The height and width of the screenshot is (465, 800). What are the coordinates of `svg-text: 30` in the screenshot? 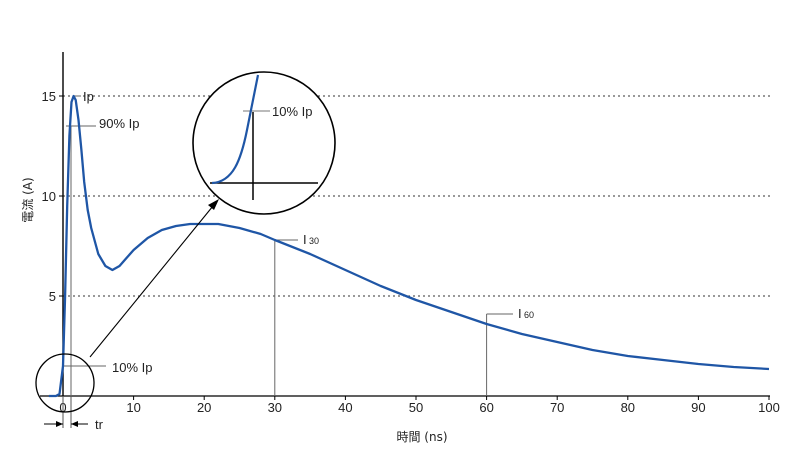 It's located at (314, 241).